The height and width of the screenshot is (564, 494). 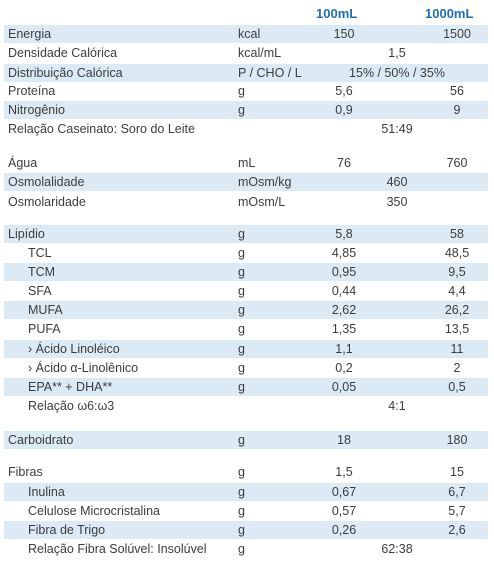 What do you see at coordinates (246, 530) in the screenshot?
I see `table-row: Fibra de Trigo g 0,26 2,6` at bounding box center [246, 530].